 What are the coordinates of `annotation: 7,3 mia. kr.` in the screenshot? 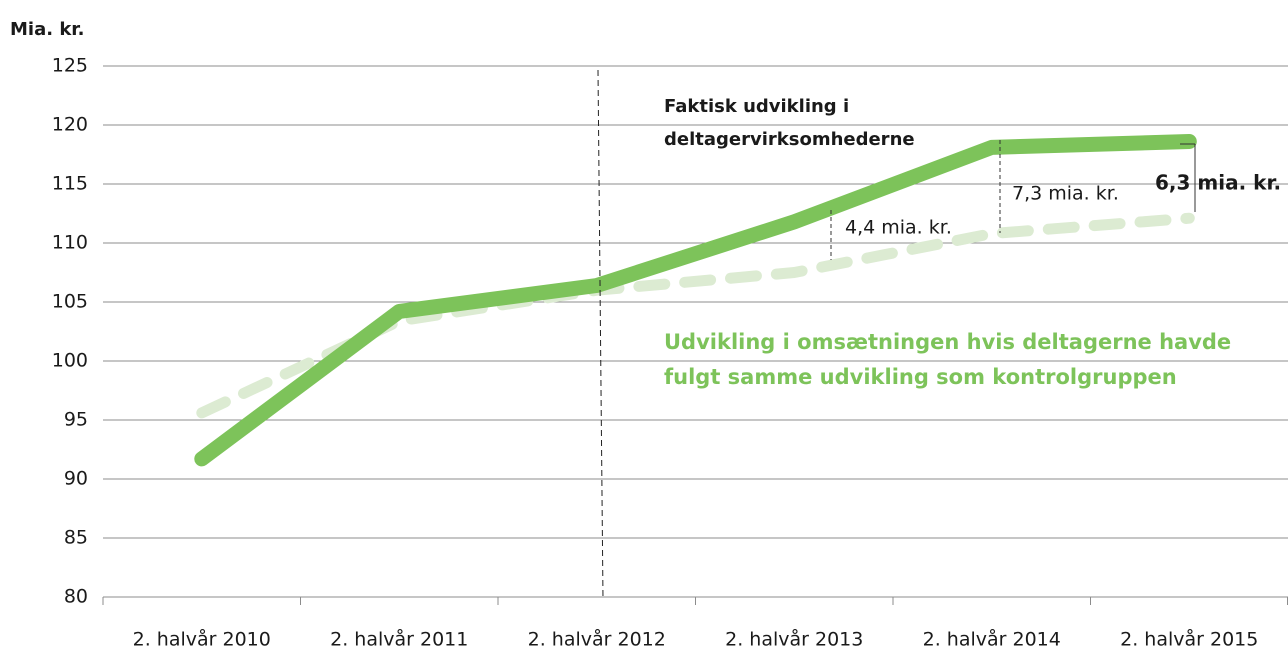 It's located at (1065, 194).